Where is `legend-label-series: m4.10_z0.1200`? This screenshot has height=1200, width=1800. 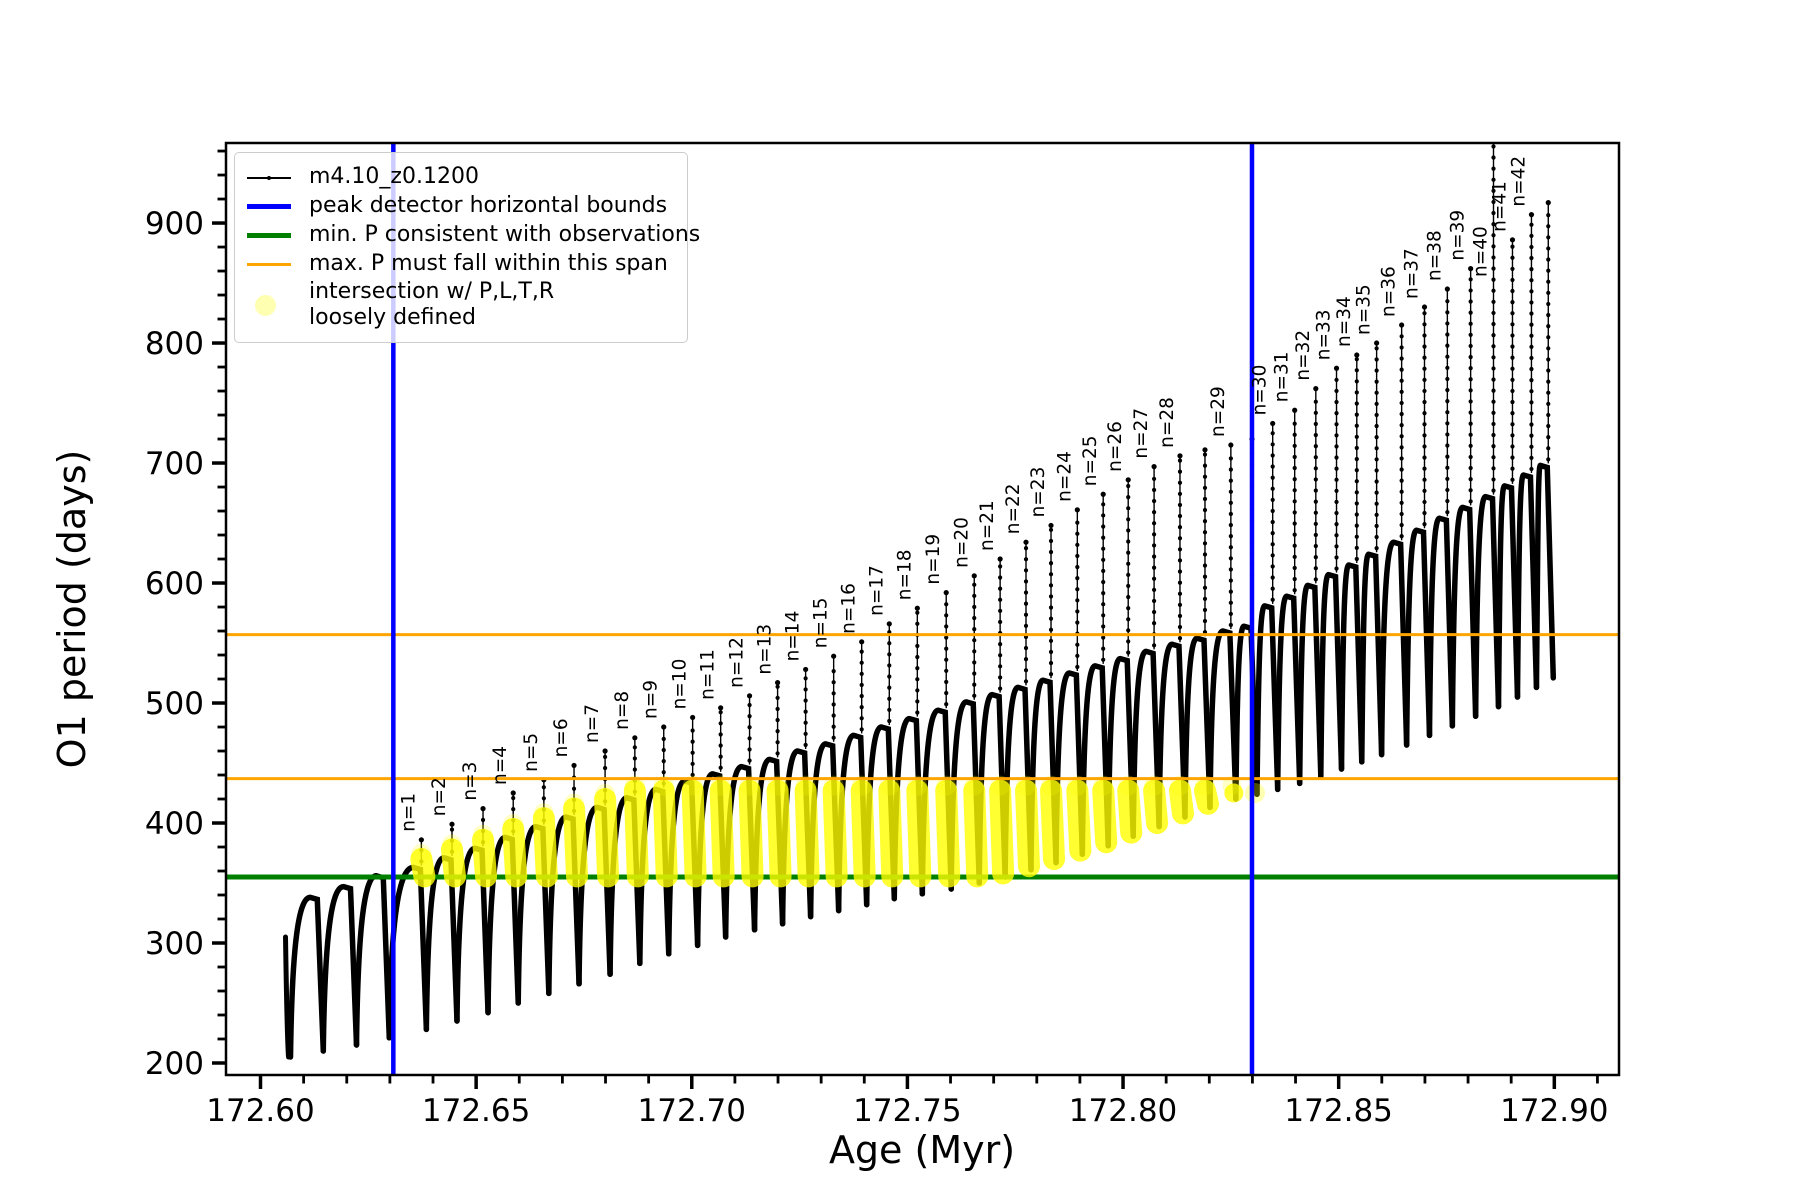
legend-label-series: m4.10_z0.1200 is located at coordinates (394, 177).